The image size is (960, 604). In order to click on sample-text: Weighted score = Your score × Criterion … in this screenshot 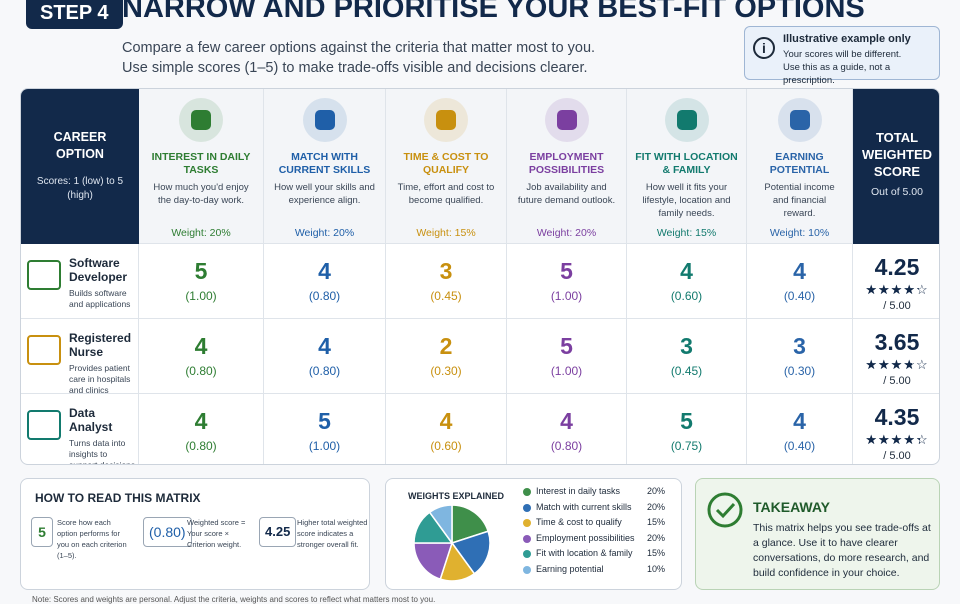, I will do `click(216, 533)`.